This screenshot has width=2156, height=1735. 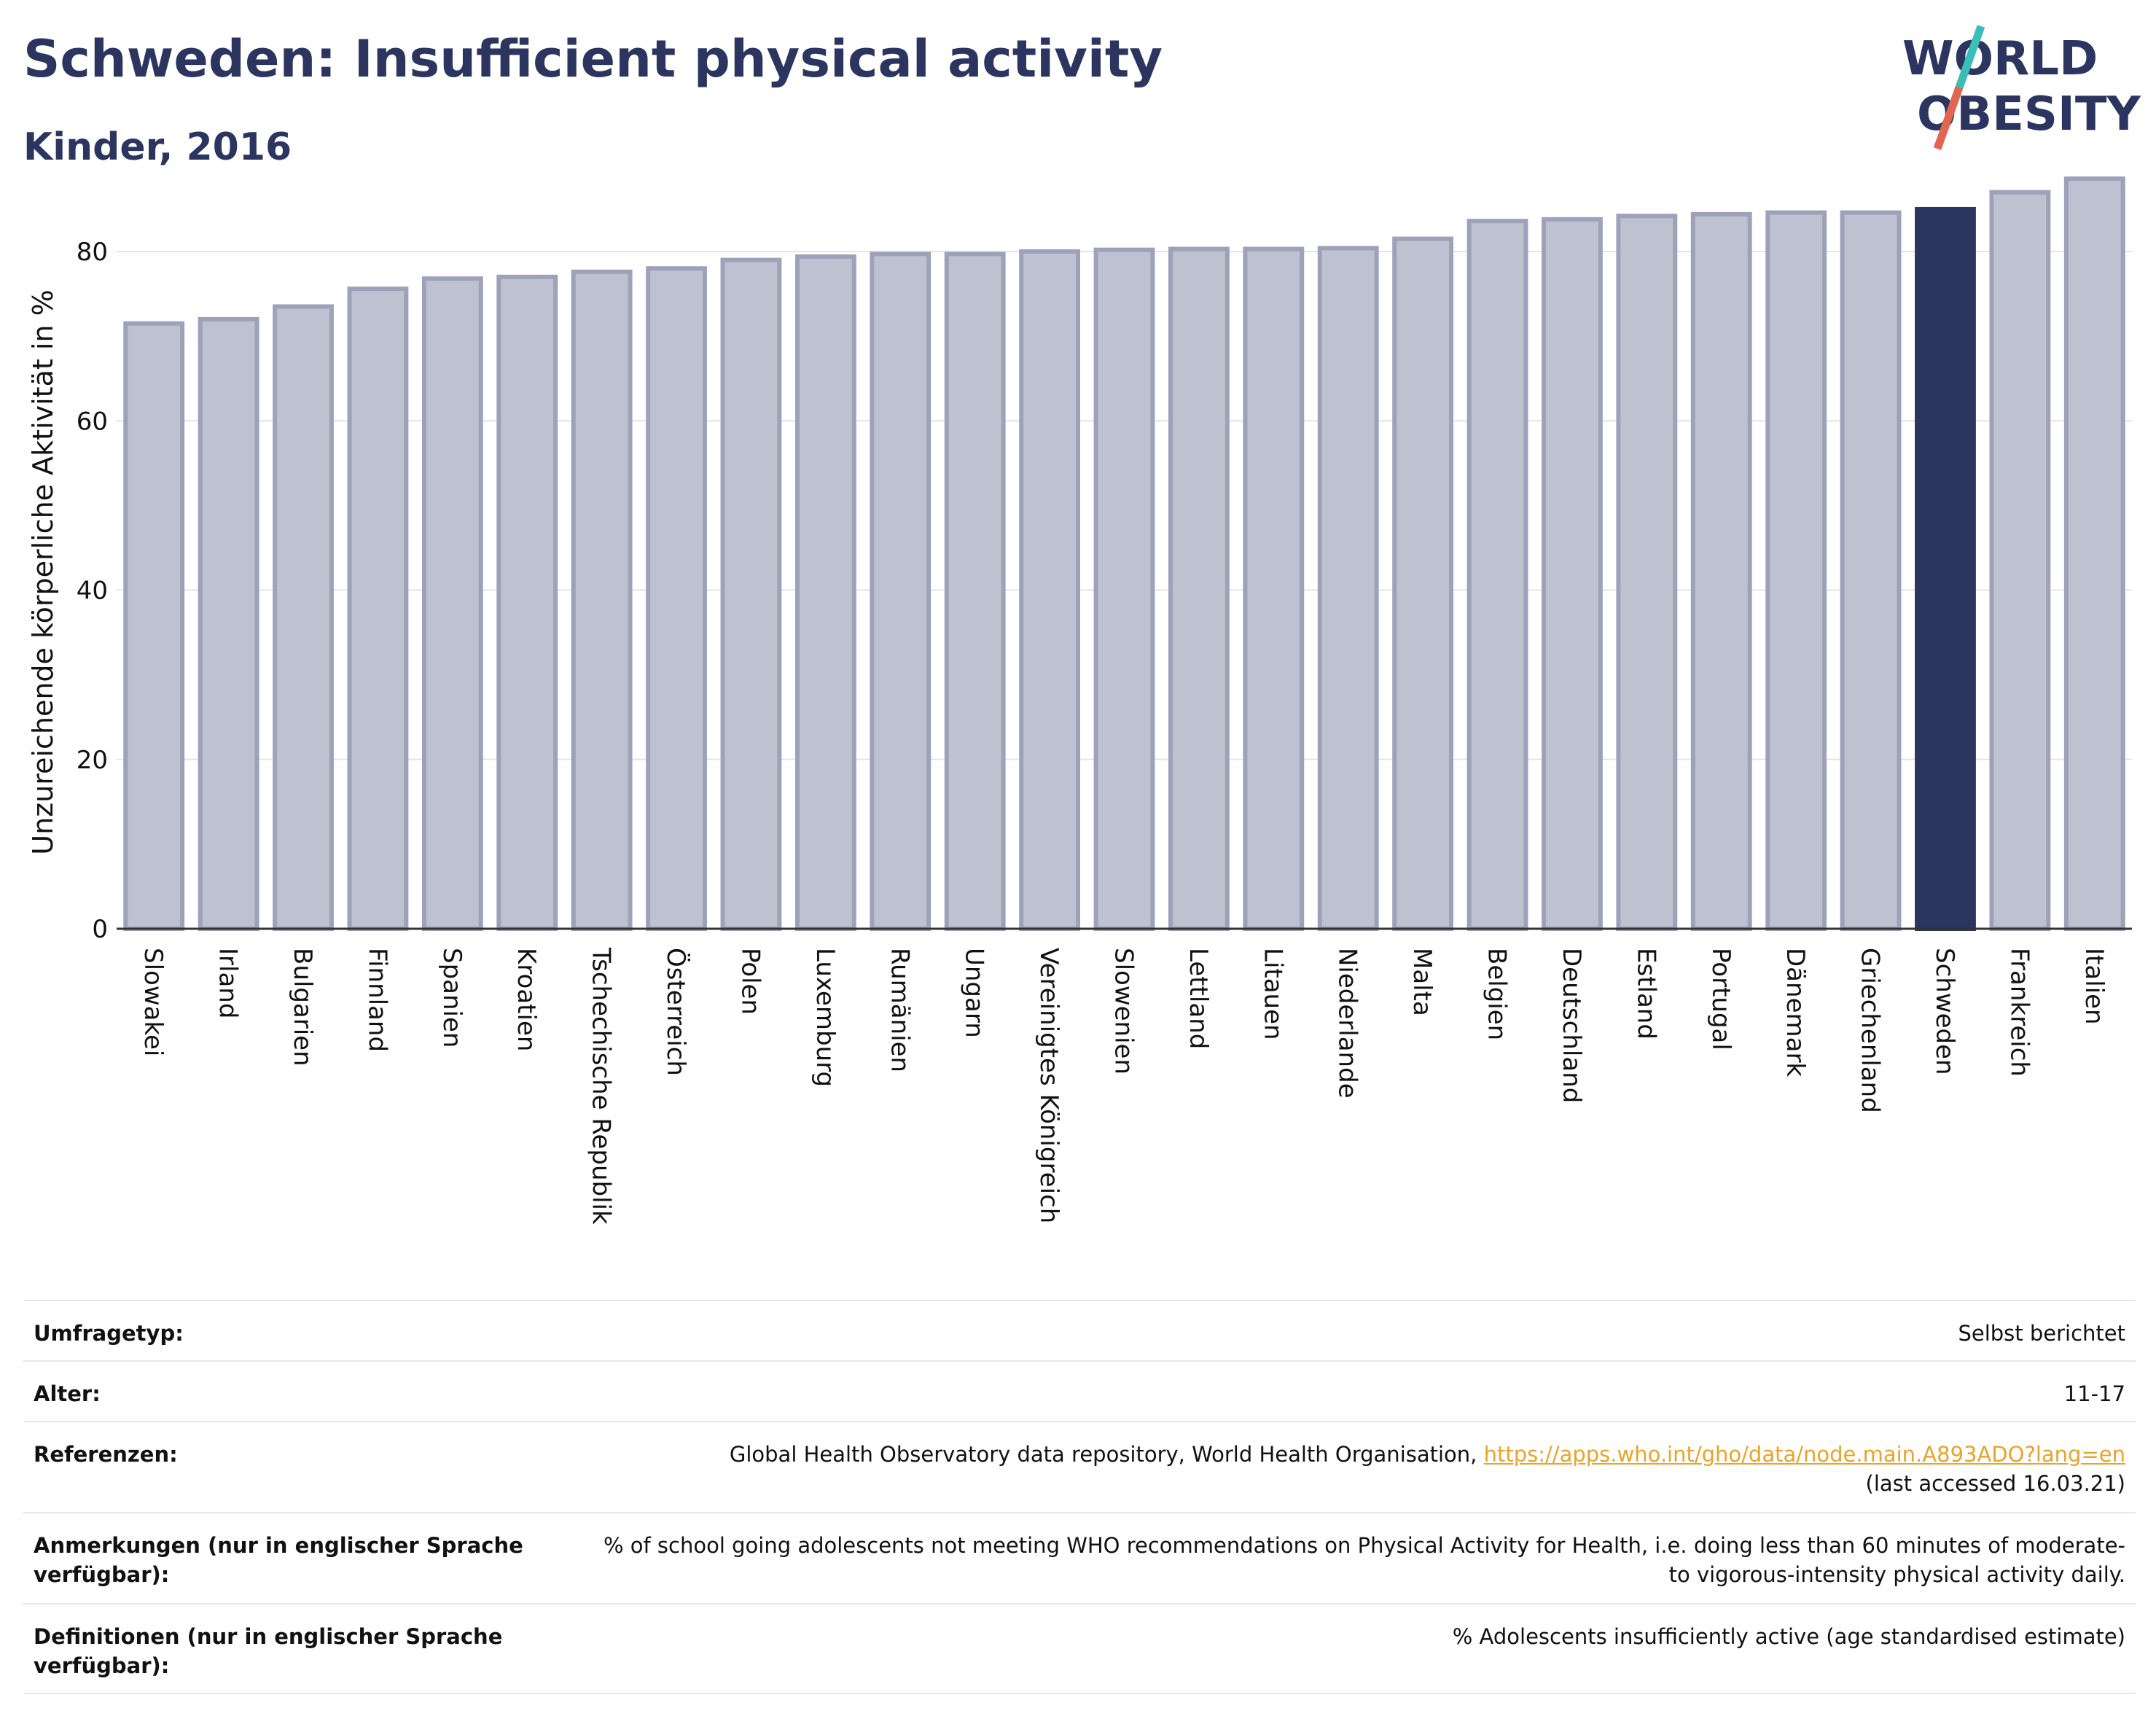 What do you see at coordinates (1423, 583) in the screenshot?
I see `bar-malta` at bounding box center [1423, 583].